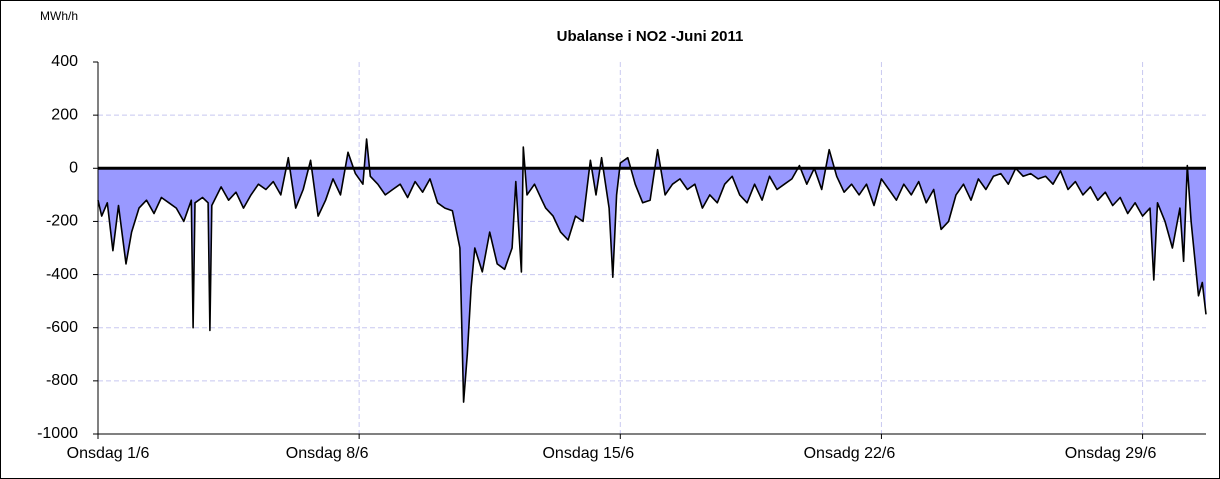 This screenshot has width=1220, height=479. I want to click on x-tick-label: Onsdag 1/6, so click(108, 453).